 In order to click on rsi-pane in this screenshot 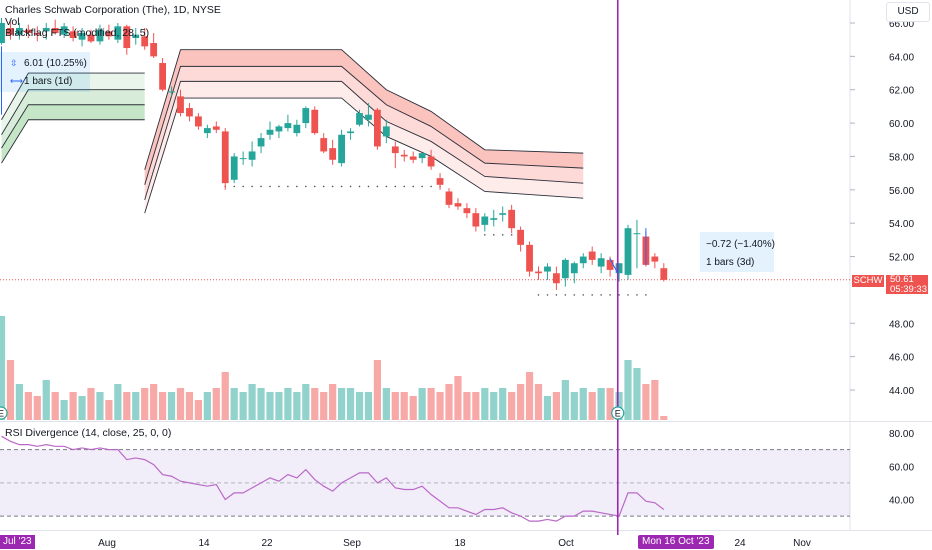, I will do `click(425, 478)`.